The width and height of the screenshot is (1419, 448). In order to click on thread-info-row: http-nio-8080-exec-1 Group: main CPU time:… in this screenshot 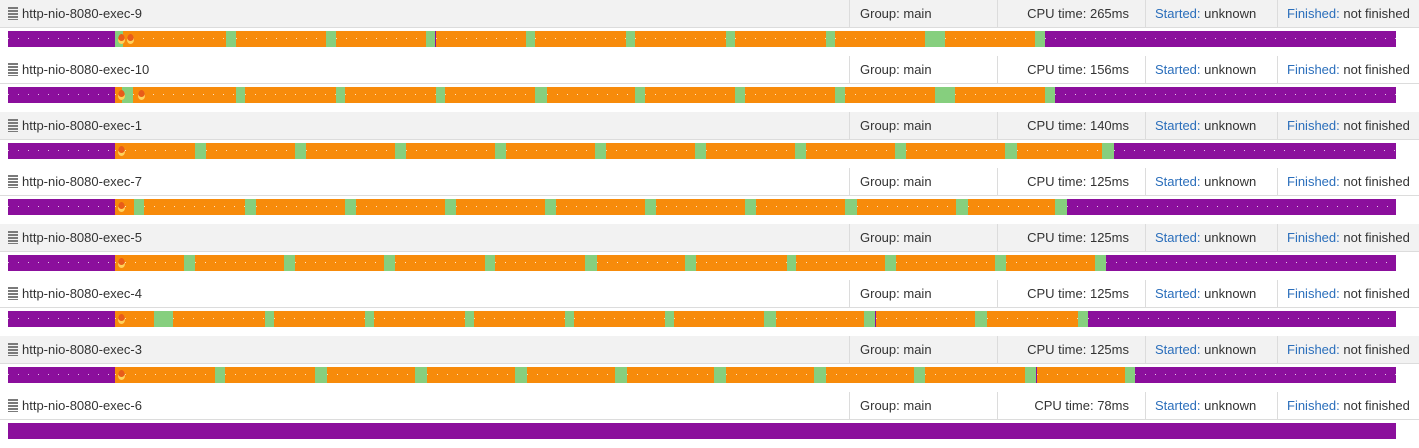, I will do `click(709, 126)`.